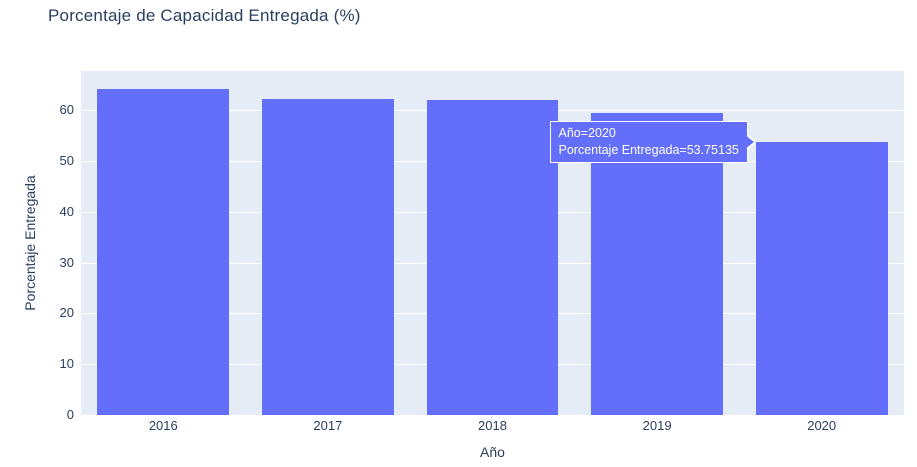 The height and width of the screenshot is (467, 917). I want to click on y-axis-title: Porcentaje Entregada, so click(30, 243).